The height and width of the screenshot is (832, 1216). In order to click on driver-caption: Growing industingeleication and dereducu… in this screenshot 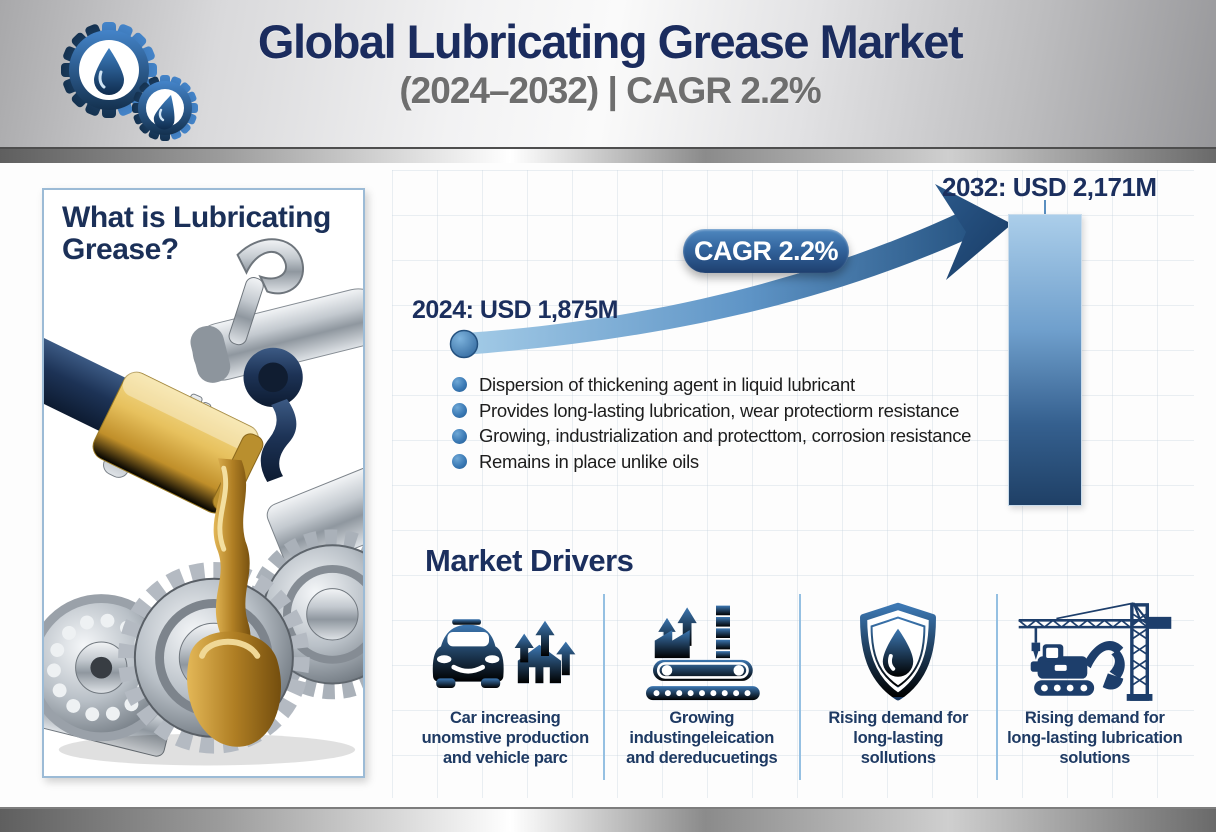, I will do `click(702, 738)`.